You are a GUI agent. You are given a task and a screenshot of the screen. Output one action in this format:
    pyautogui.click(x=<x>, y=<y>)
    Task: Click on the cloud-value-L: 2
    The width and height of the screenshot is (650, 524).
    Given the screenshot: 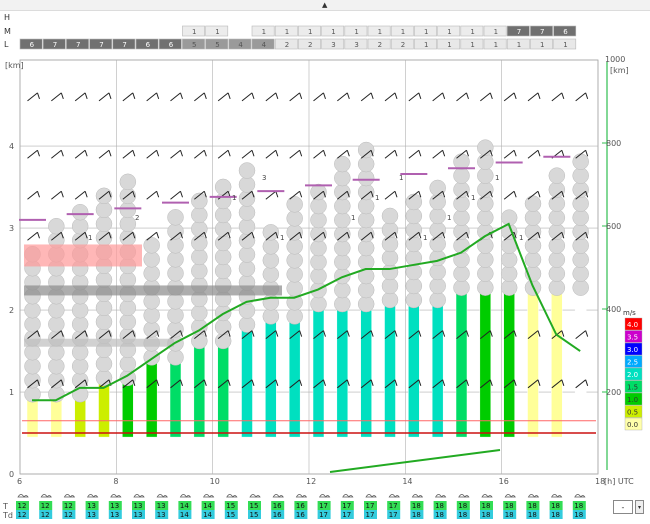 What is the action you would take?
    pyautogui.click(x=287, y=45)
    